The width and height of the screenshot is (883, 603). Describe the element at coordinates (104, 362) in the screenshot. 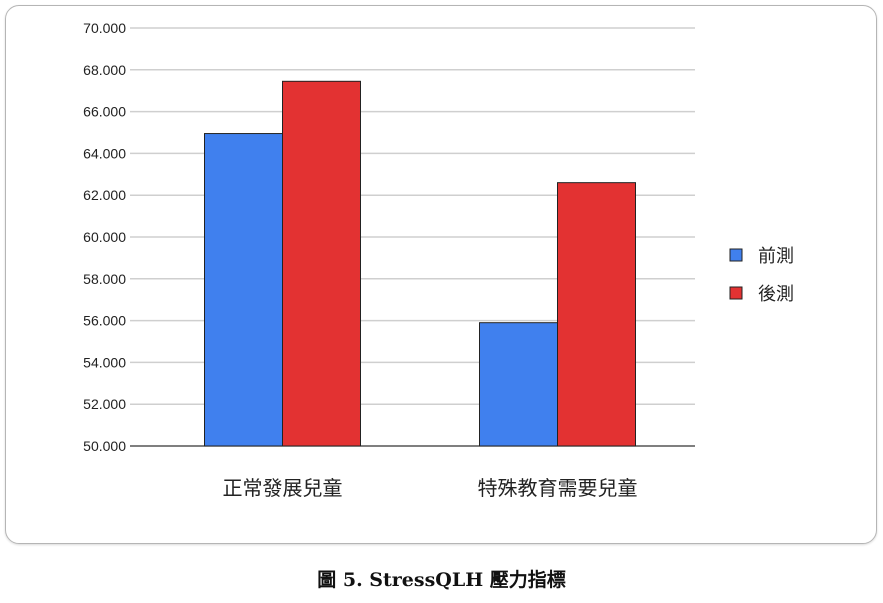

I see `y-tick-label: 54.000` at that location.